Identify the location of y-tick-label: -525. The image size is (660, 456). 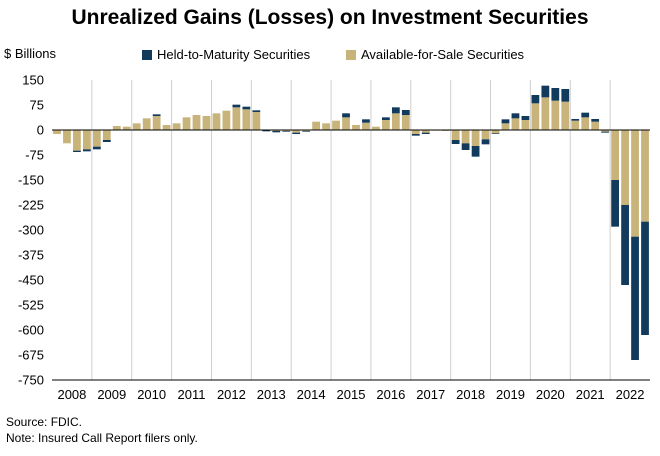
(31, 305).